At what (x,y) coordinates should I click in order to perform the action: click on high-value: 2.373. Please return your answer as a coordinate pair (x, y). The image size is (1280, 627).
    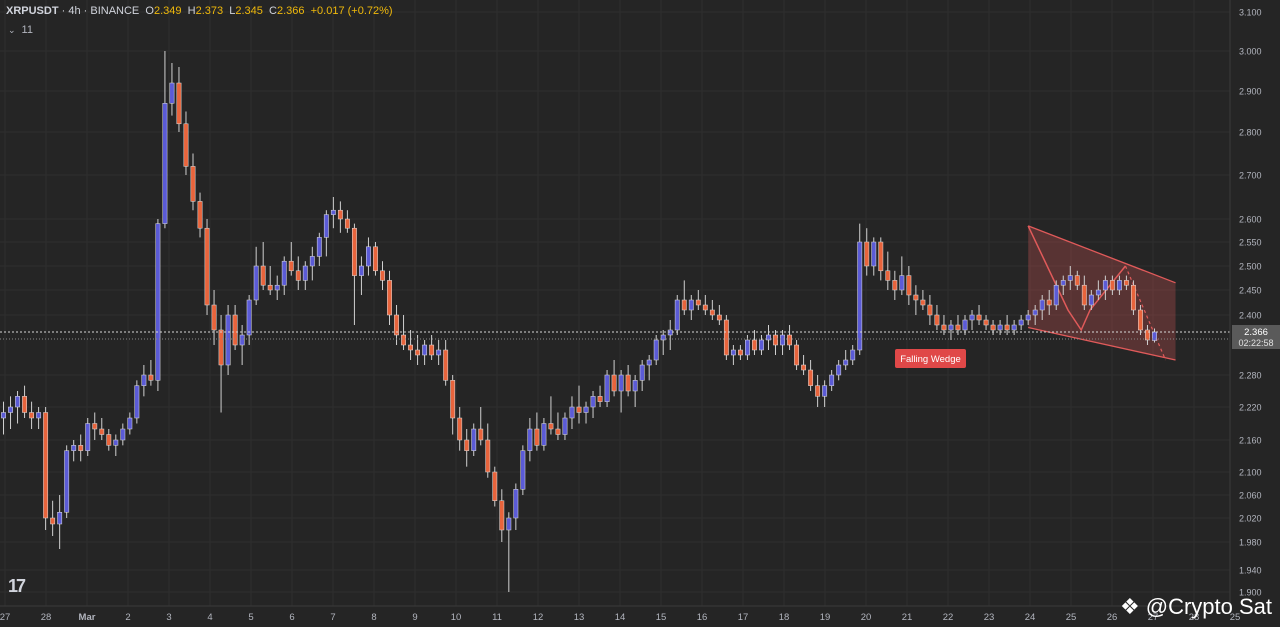
    Looking at the image, I should click on (209, 11).